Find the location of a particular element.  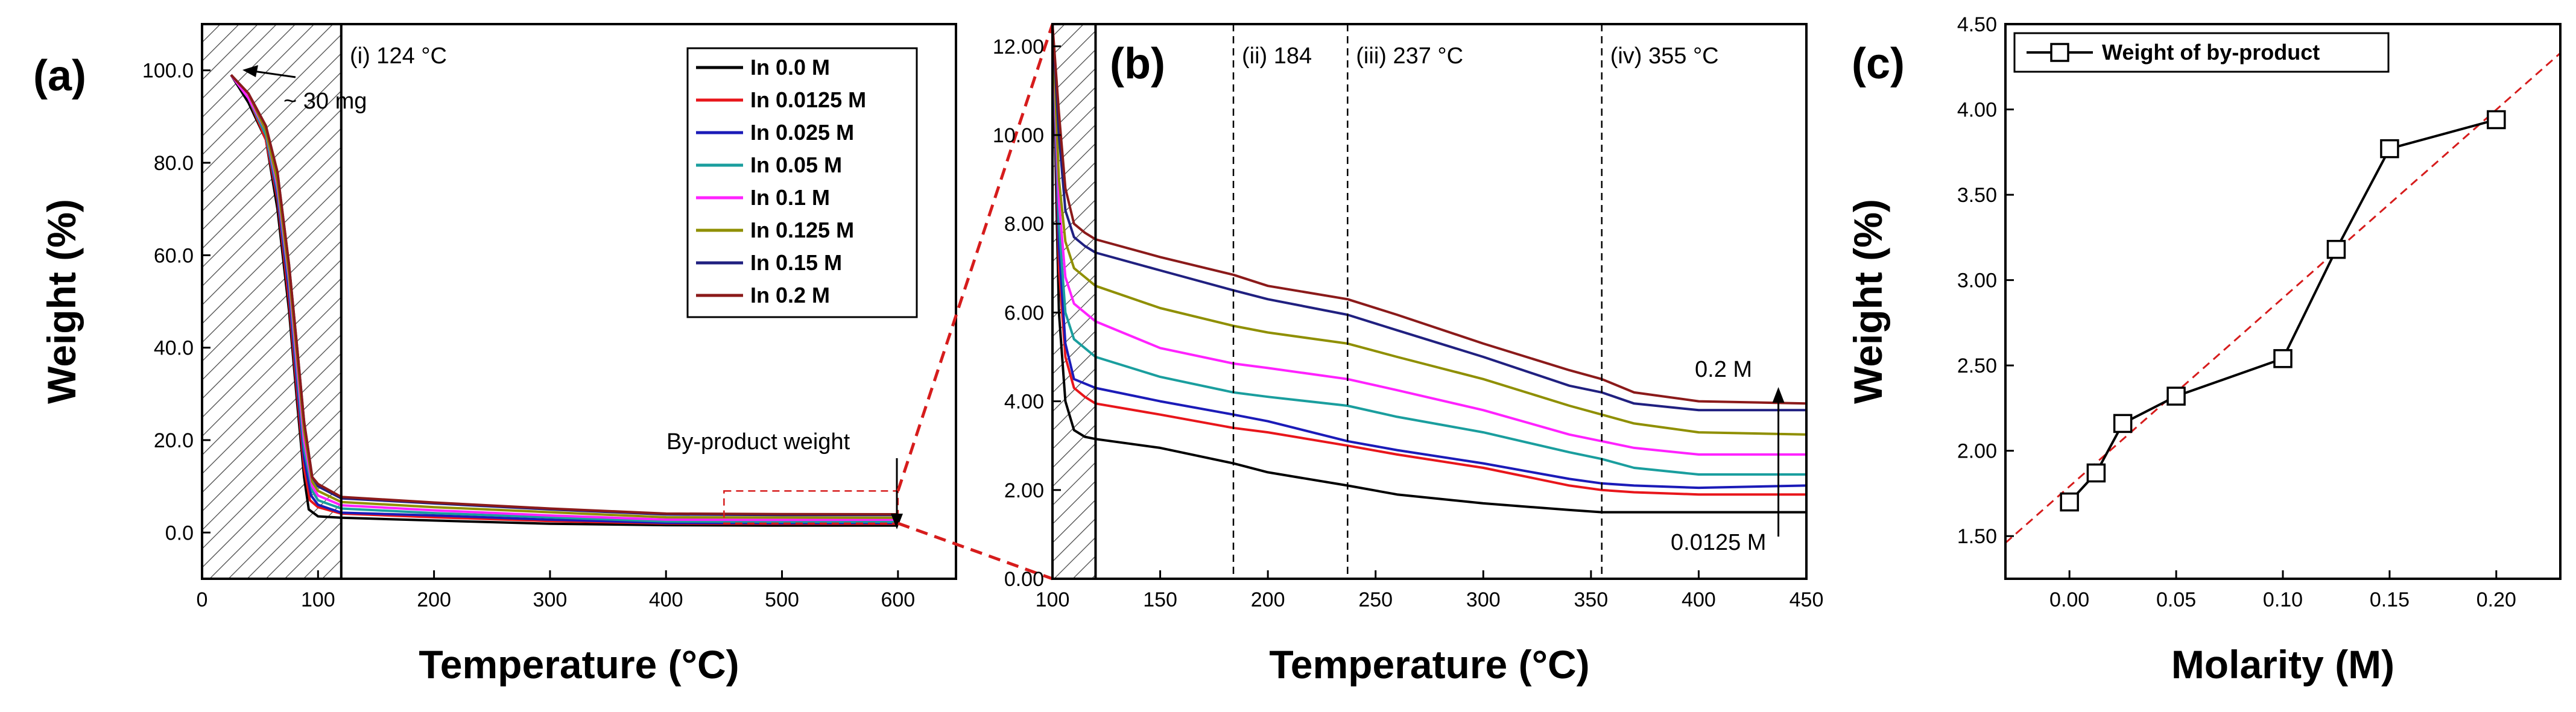

panel-b-x-axis-title: Temperature (°C) is located at coordinates (1429, 664).